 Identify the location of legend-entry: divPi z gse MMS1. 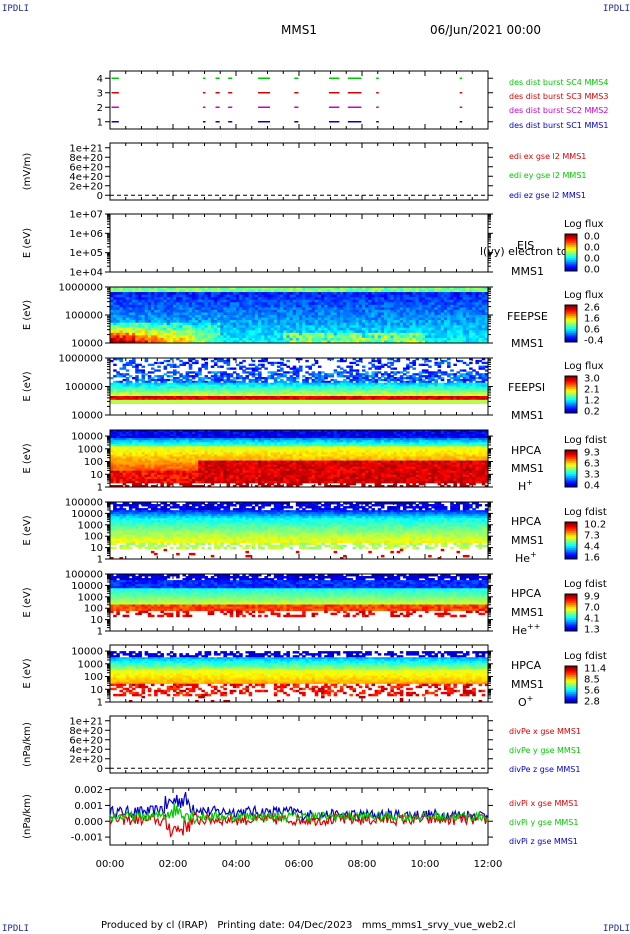
(543, 841).